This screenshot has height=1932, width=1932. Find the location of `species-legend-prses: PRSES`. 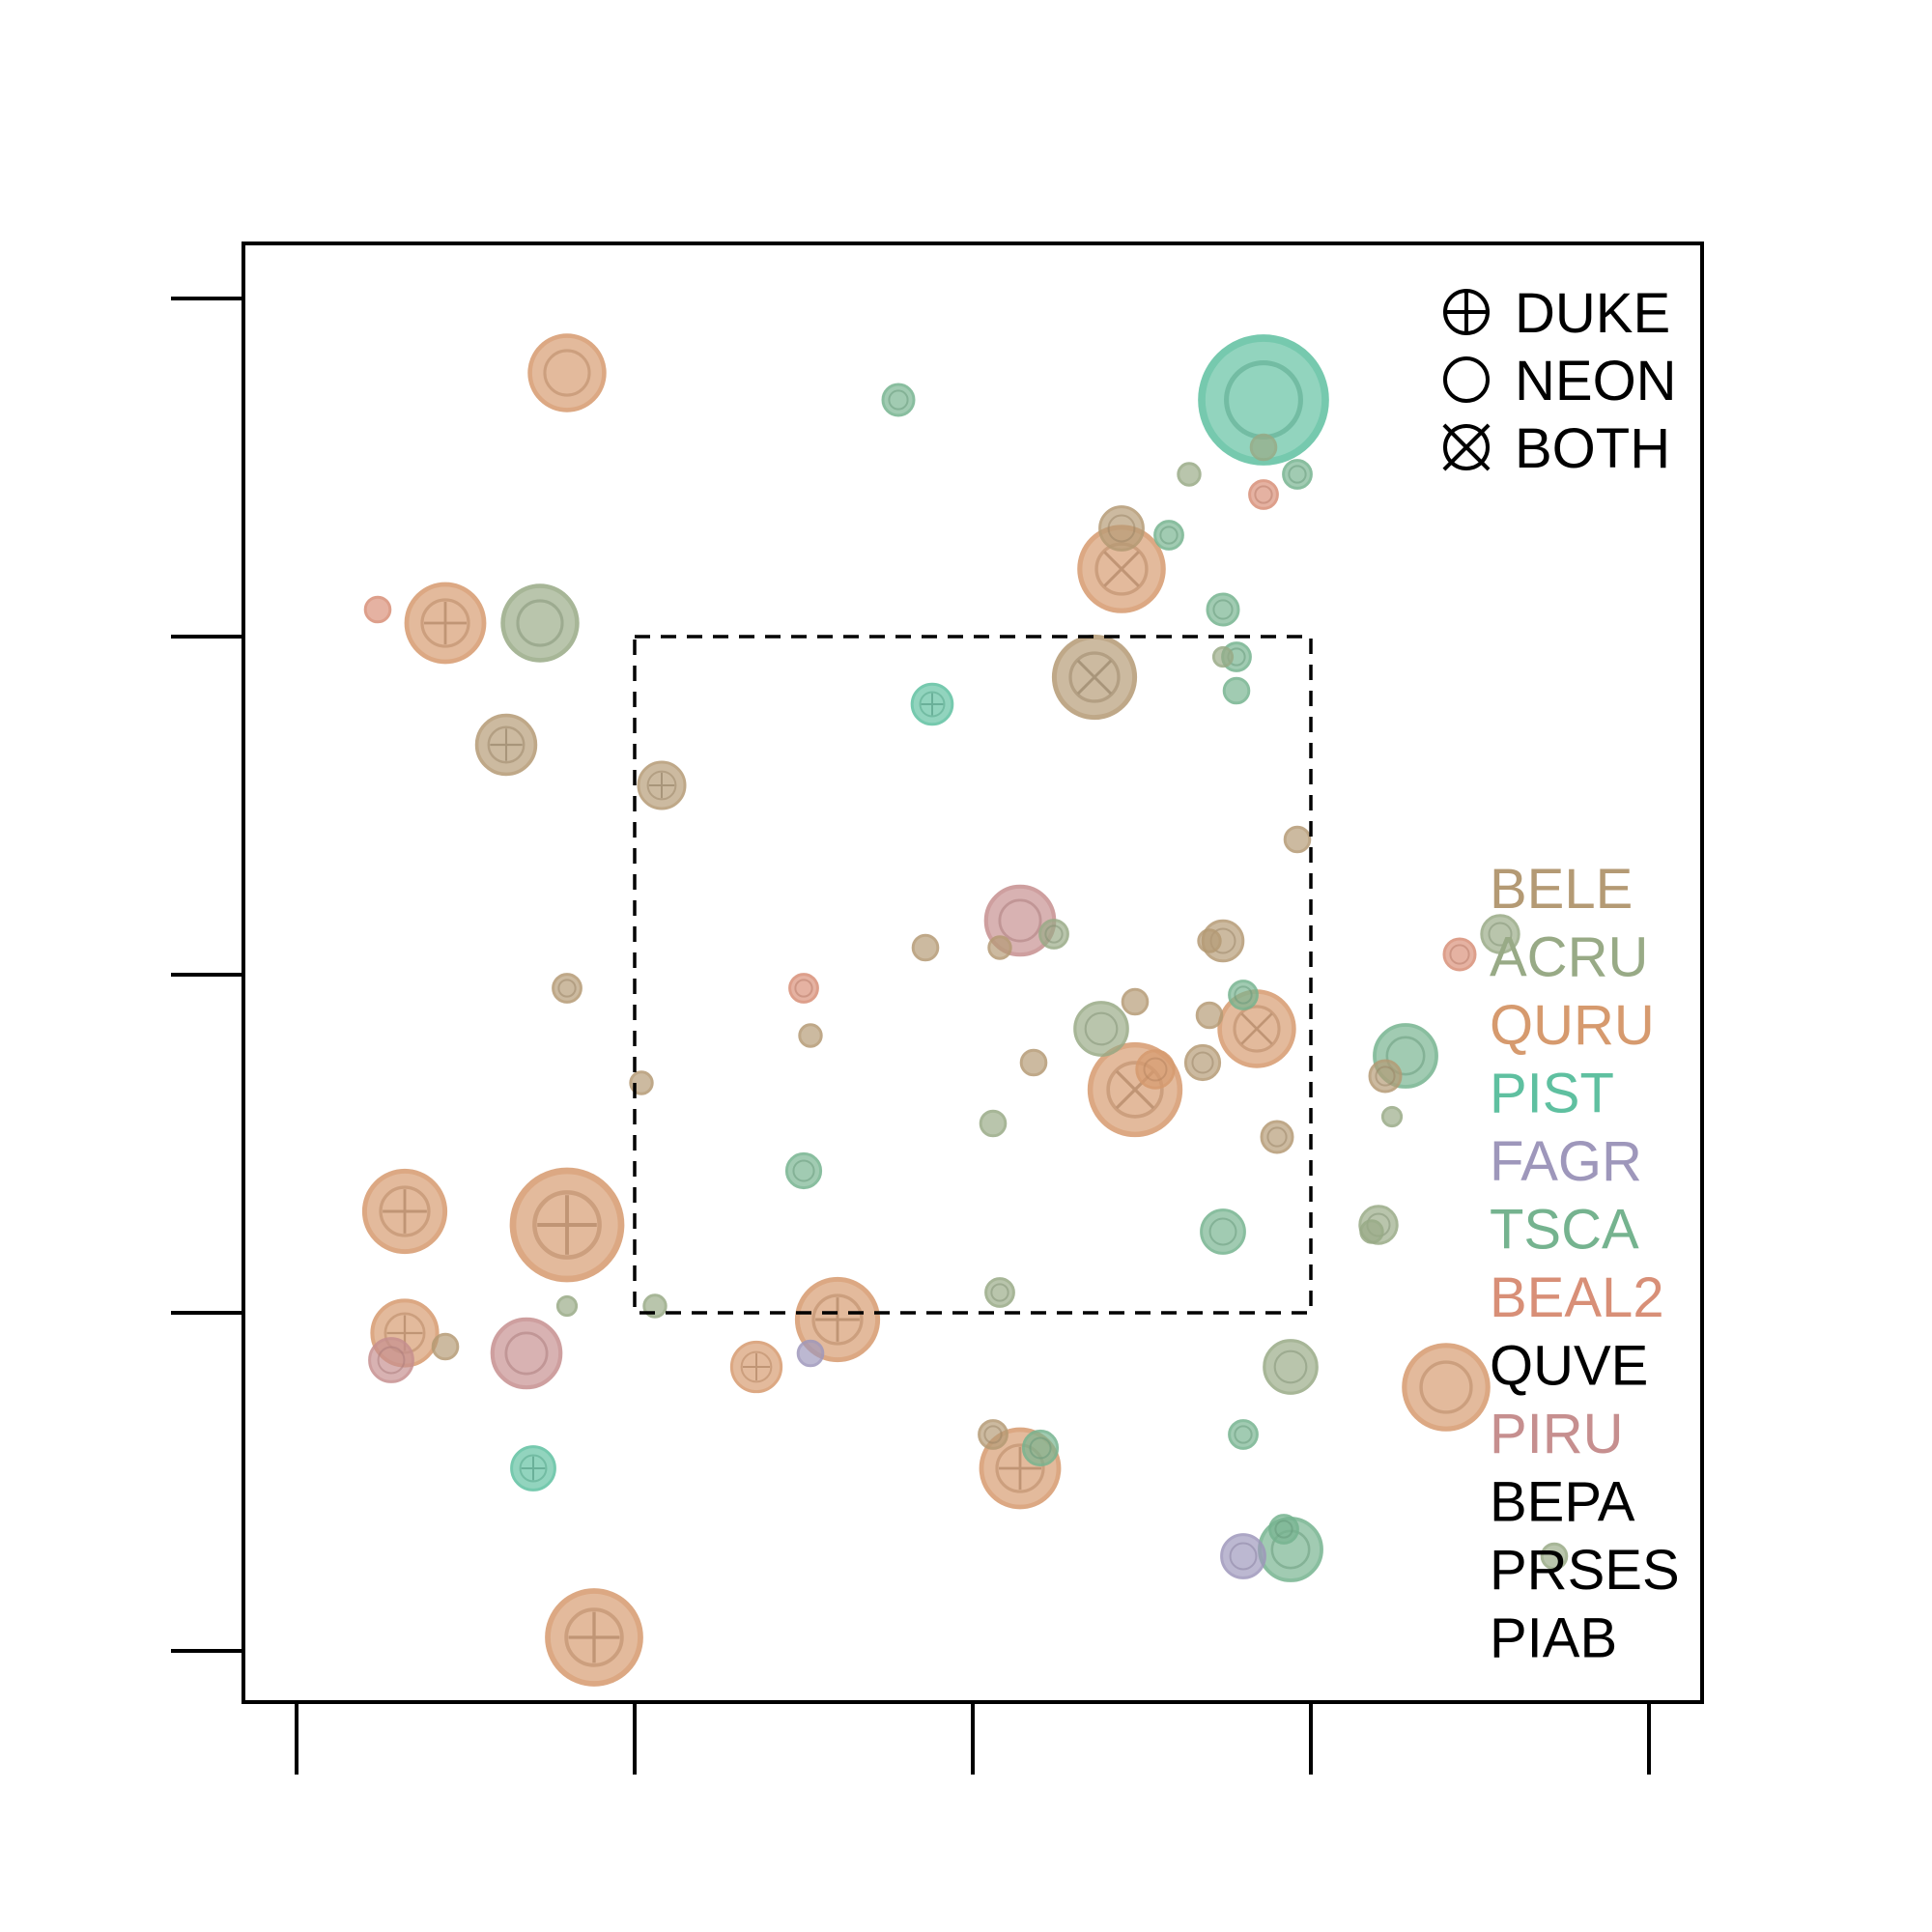

species-legend-prses: PRSES is located at coordinates (1585, 1570).